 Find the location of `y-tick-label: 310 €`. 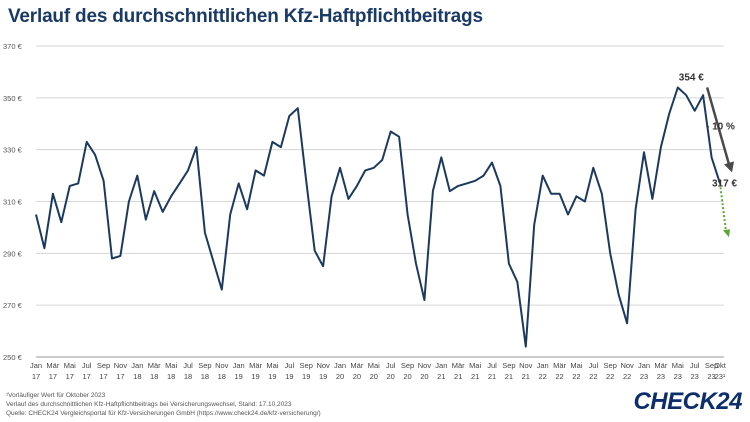

y-tick-label: 310 € is located at coordinates (13, 202).